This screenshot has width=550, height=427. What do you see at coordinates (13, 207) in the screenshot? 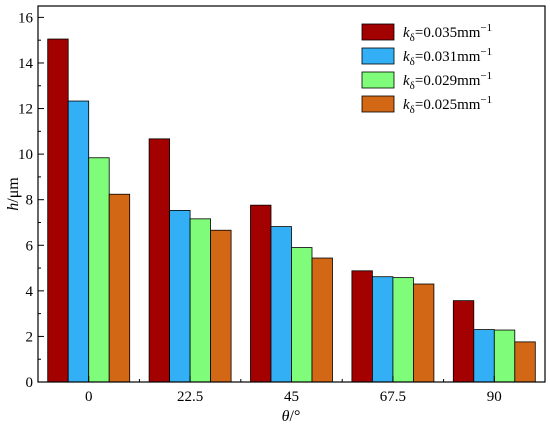
I see `y-axis-symbol: h` at bounding box center [13, 207].